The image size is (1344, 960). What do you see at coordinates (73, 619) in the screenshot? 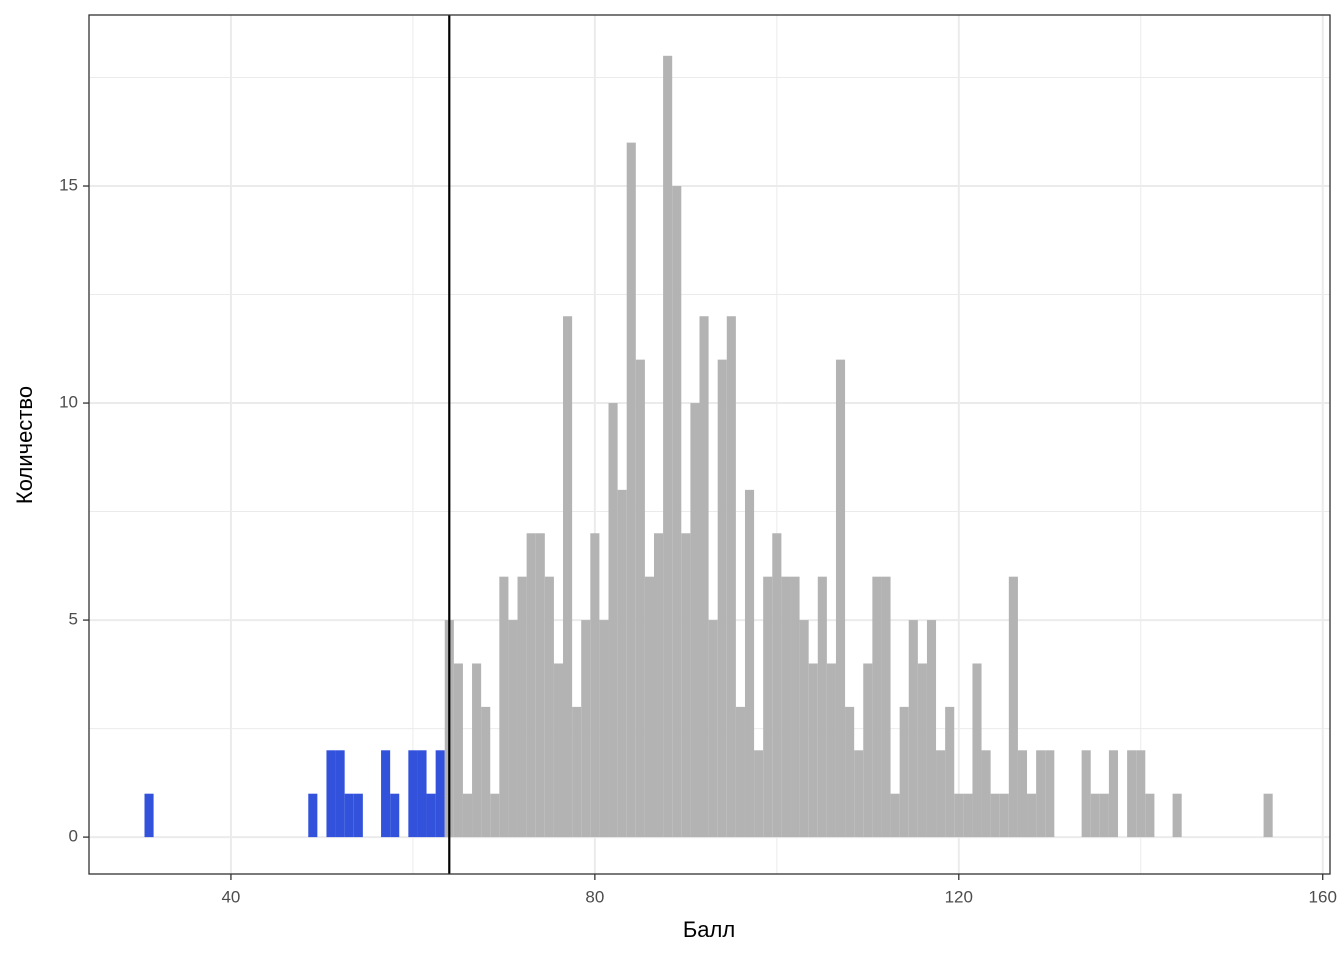
I see `y-tick-label: 5` at bounding box center [73, 619].